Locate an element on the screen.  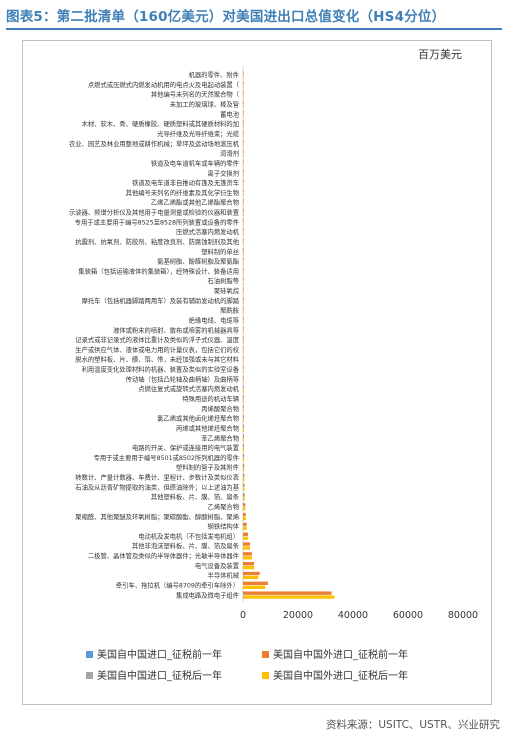
category-label: 丙烯酸聚合物 is located at coordinates (220, 408).